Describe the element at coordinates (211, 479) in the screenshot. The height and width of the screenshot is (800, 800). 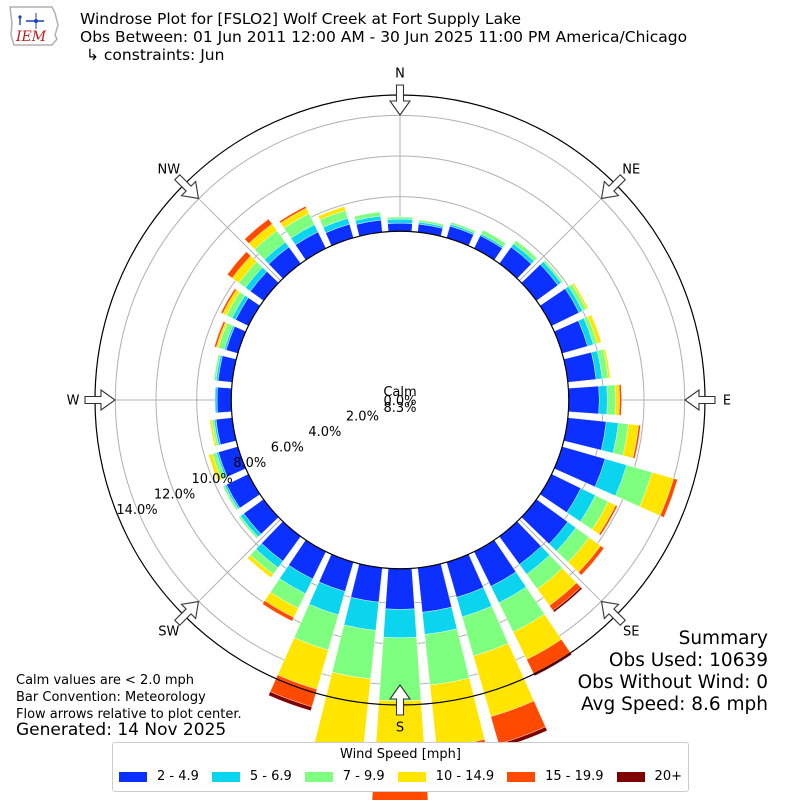
I see `radial-tick-label: 10.0%` at that location.